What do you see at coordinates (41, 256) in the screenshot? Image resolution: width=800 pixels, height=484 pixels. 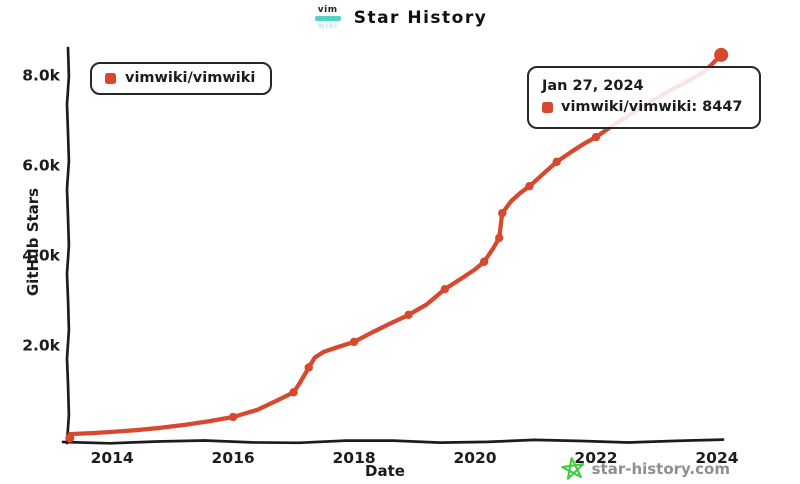 I see `y-tick-label: 4.0k` at bounding box center [41, 256].